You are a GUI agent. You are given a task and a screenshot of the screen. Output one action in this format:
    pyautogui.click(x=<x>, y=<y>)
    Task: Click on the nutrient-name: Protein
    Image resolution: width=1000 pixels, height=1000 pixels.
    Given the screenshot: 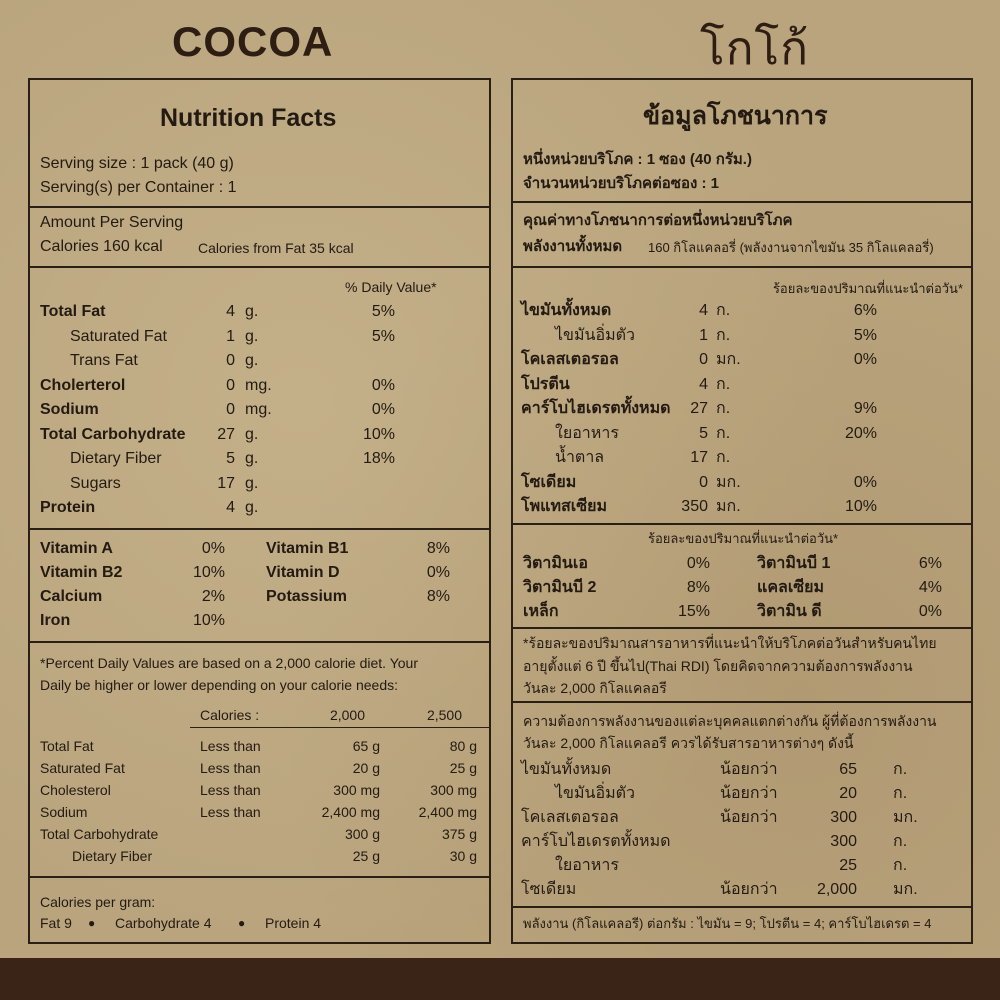 What is the action you would take?
    pyautogui.click(x=68, y=507)
    